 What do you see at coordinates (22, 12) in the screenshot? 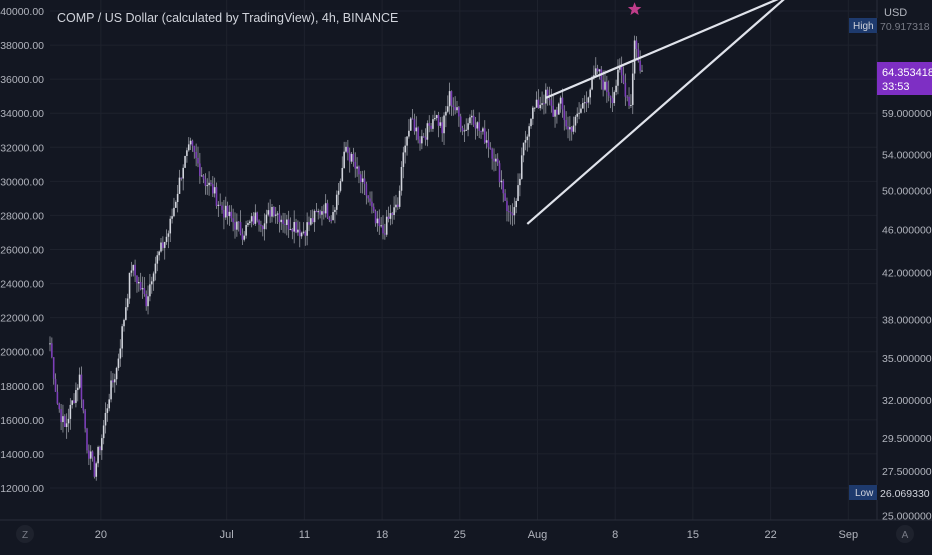
I see `left-axis-tick-label: 40000.00` at bounding box center [22, 12].